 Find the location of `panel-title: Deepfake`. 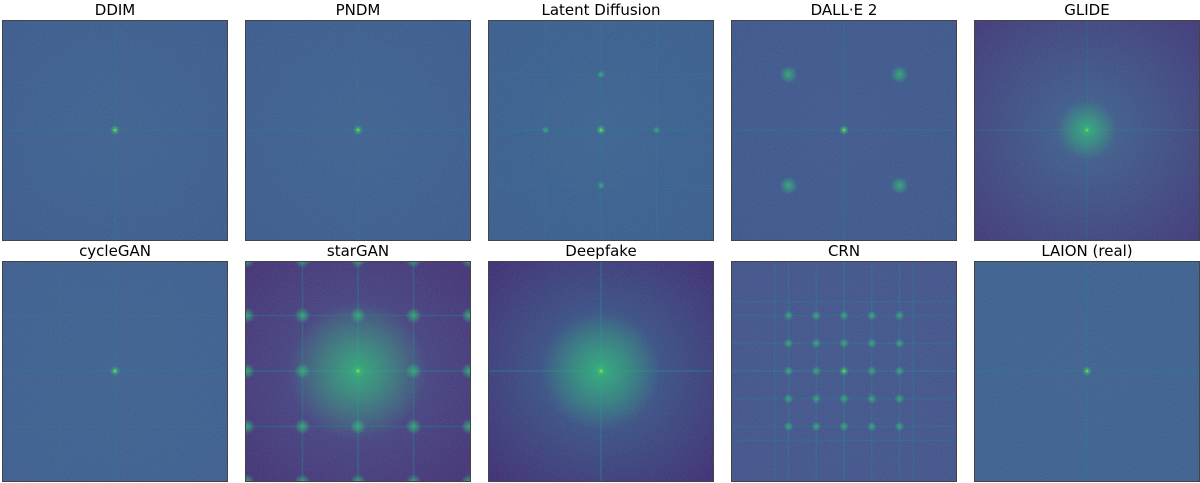

panel-title: Deepfake is located at coordinates (601, 251).